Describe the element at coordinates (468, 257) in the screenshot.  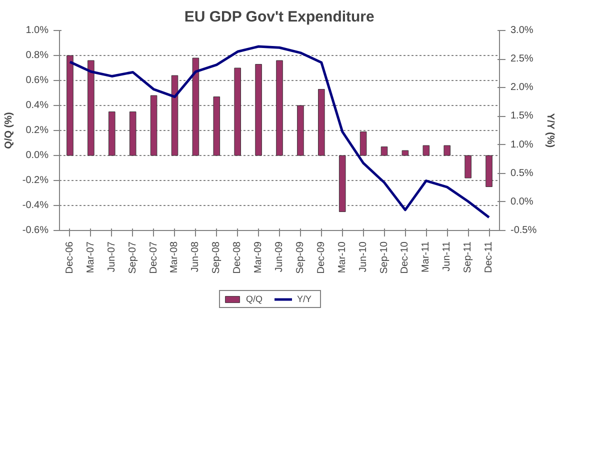
I see `x-tick-label: Sep-11` at that location.